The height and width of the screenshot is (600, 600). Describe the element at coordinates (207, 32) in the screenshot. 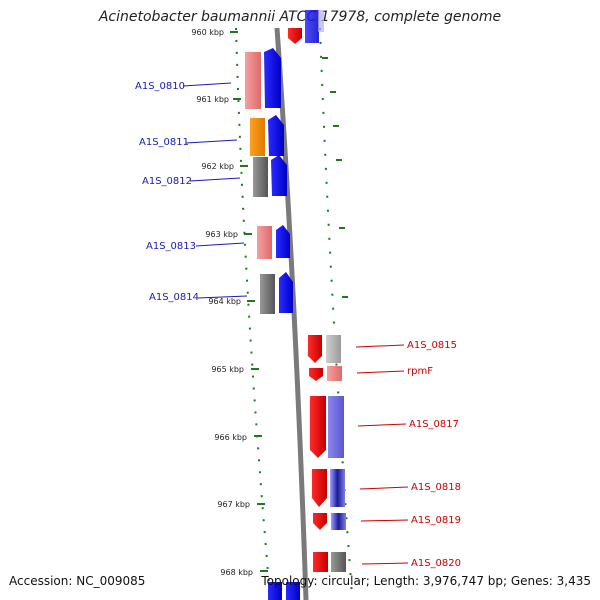

I see `tick-label: 960 kbp` at that location.